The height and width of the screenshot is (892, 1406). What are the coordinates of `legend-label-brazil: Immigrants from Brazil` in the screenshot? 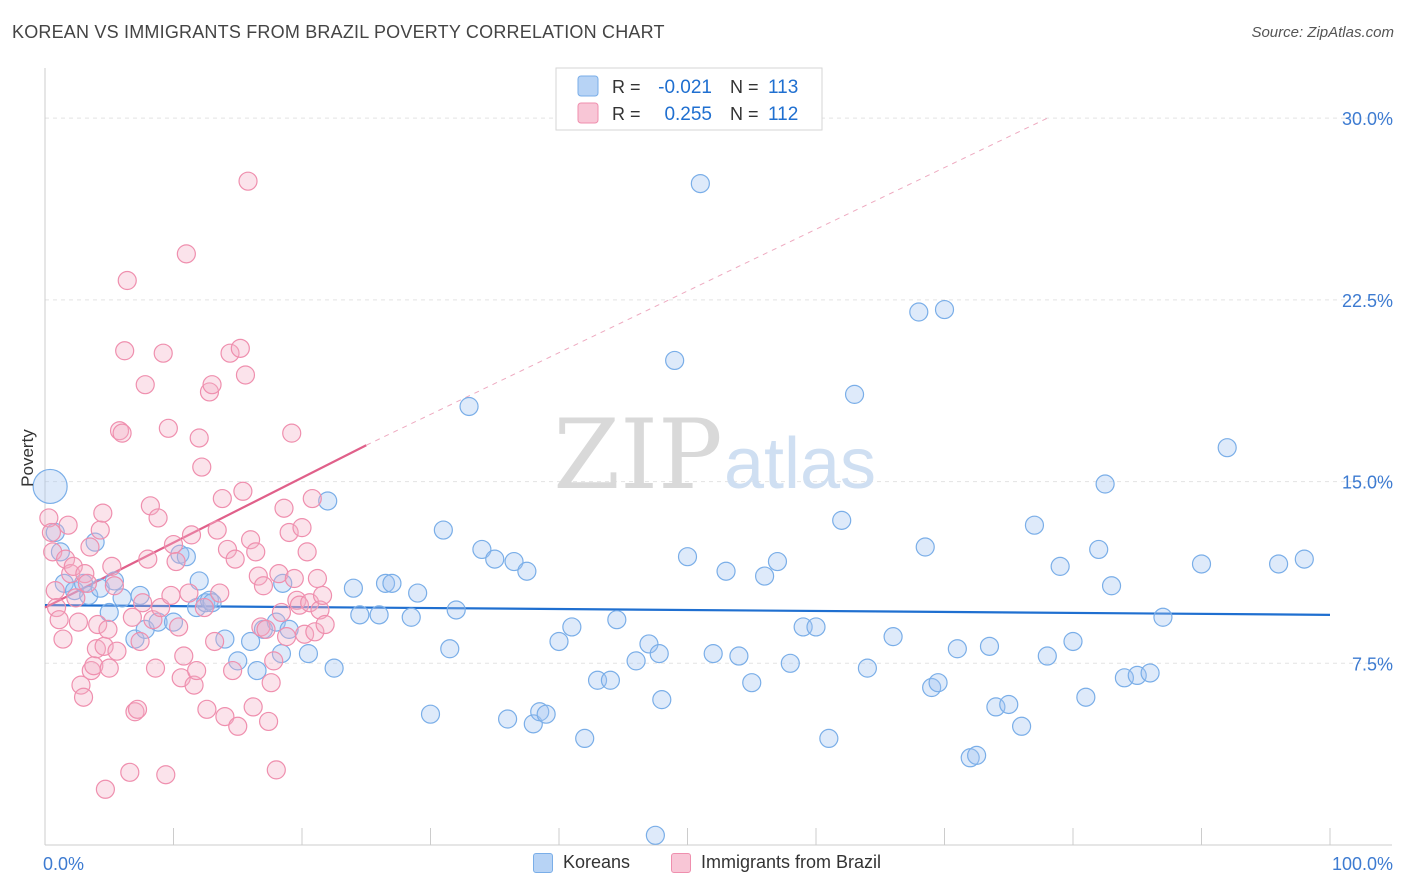 It's located at (791, 862).